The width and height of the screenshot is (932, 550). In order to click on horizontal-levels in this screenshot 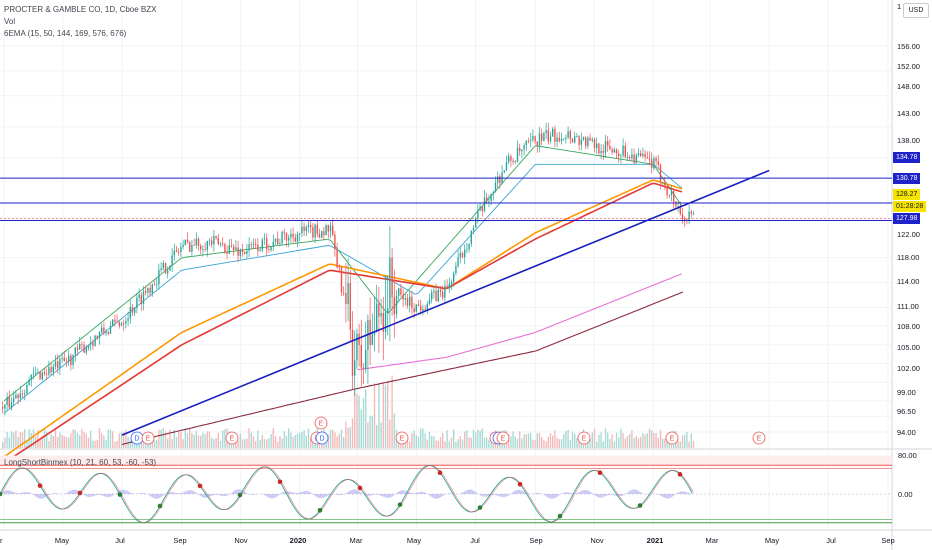, I will do `click(446, 199)`.